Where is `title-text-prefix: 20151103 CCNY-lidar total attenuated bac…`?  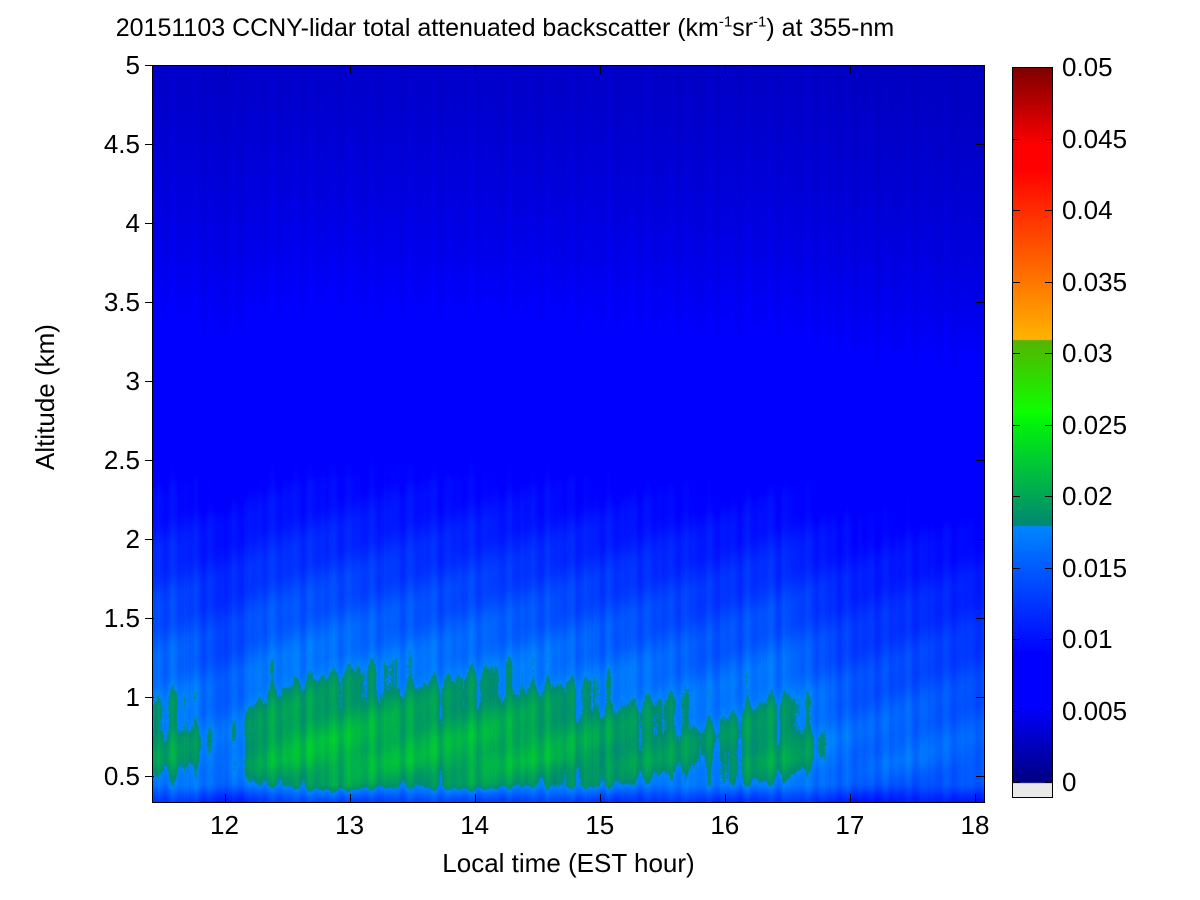 title-text-prefix: 20151103 CCNY-lidar total attenuated bac… is located at coordinates (417, 28).